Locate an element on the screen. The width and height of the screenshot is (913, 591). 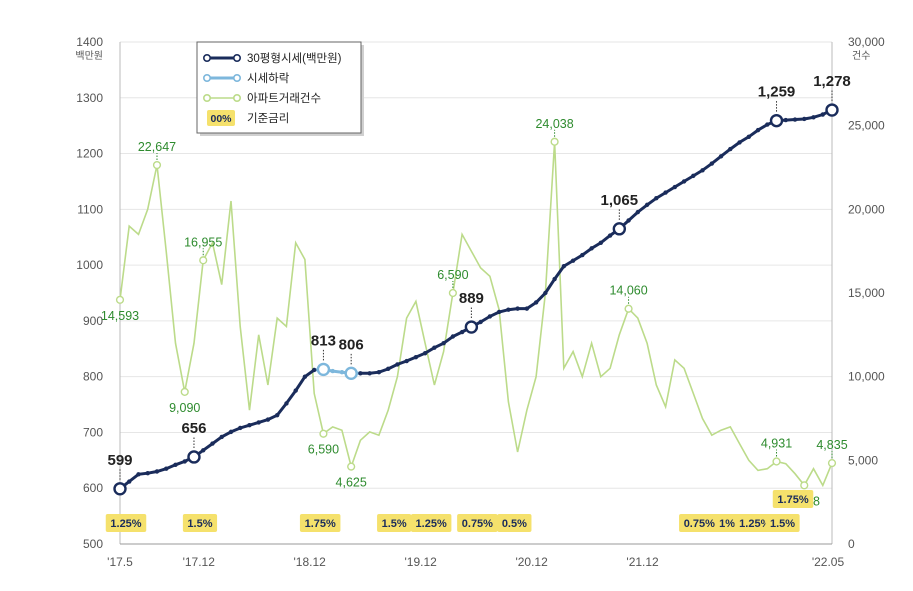
transaction-label: 9,090 is located at coordinates (184, 408).